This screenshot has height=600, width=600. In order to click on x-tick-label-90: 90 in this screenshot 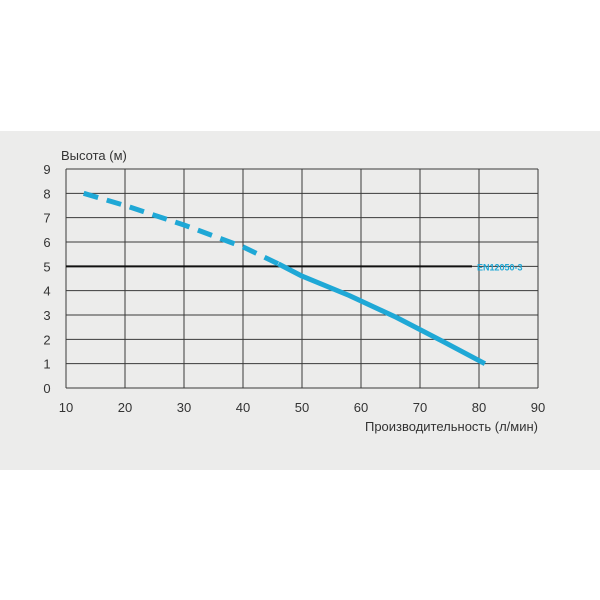, I will do `click(538, 407)`.